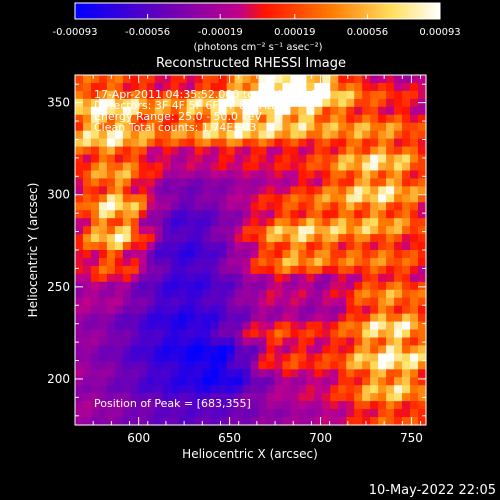  Describe the element at coordinates (320, 438) in the screenshot. I see `x-tick-label: 700` at that location.